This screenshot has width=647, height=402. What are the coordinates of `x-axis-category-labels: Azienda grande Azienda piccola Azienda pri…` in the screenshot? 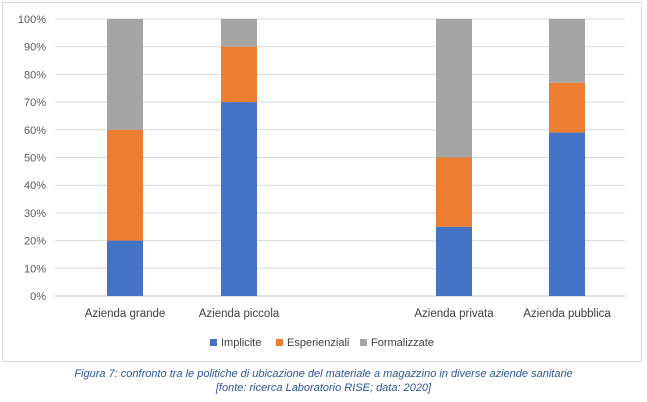 It's located at (348, 314).